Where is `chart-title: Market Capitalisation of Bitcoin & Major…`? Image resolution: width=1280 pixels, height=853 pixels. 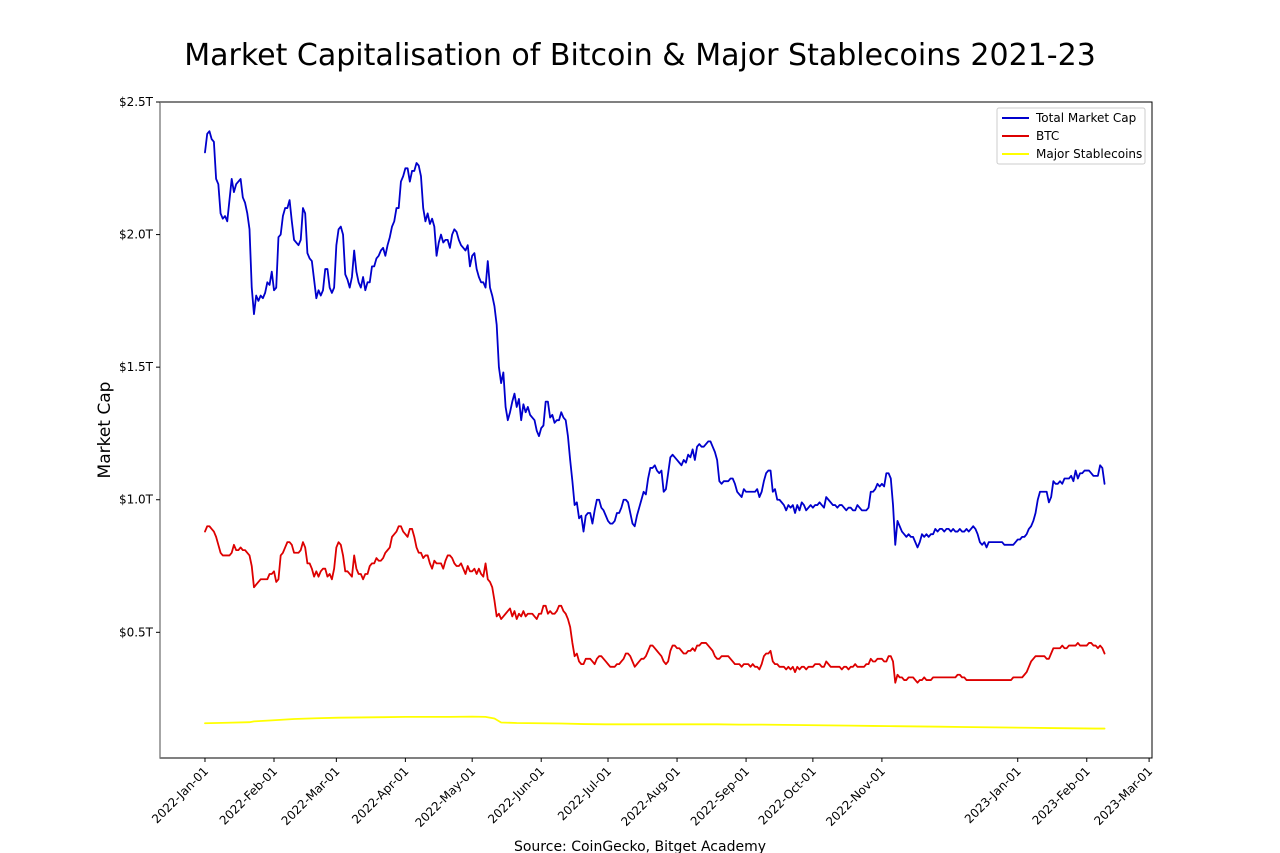
chart-title: Market Capitalisation of Bitcoin & Major… is located at coordinates (640, 55).